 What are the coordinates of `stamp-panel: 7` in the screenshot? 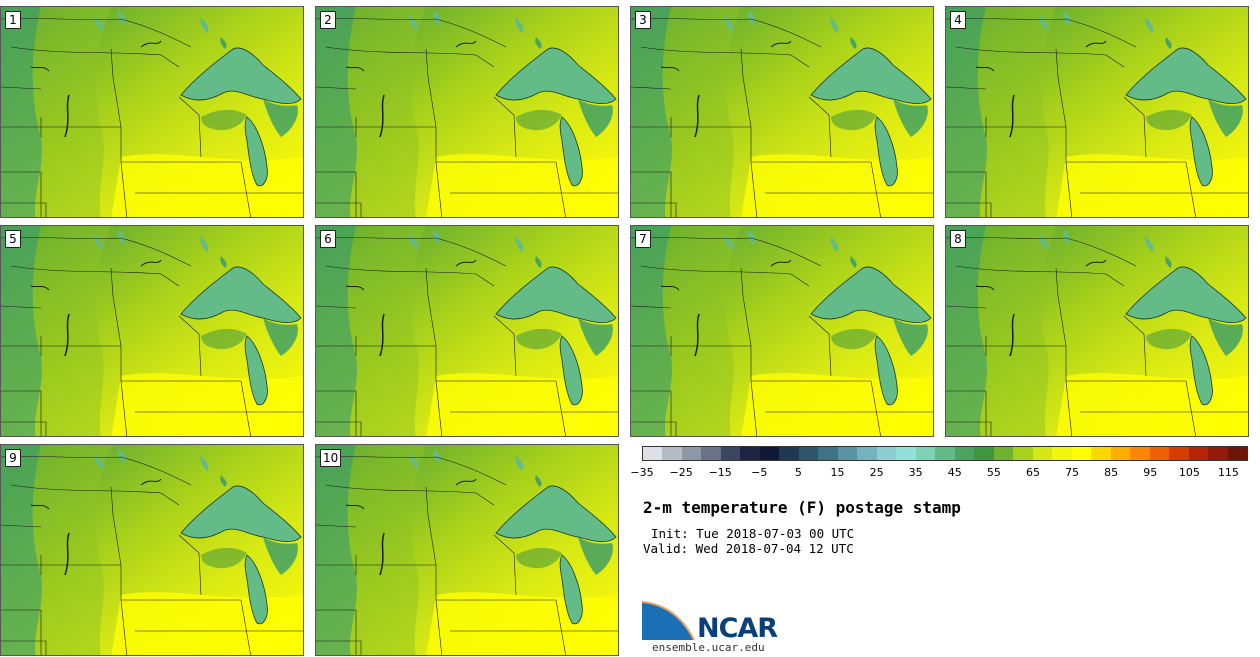 It's located at (782, 331).